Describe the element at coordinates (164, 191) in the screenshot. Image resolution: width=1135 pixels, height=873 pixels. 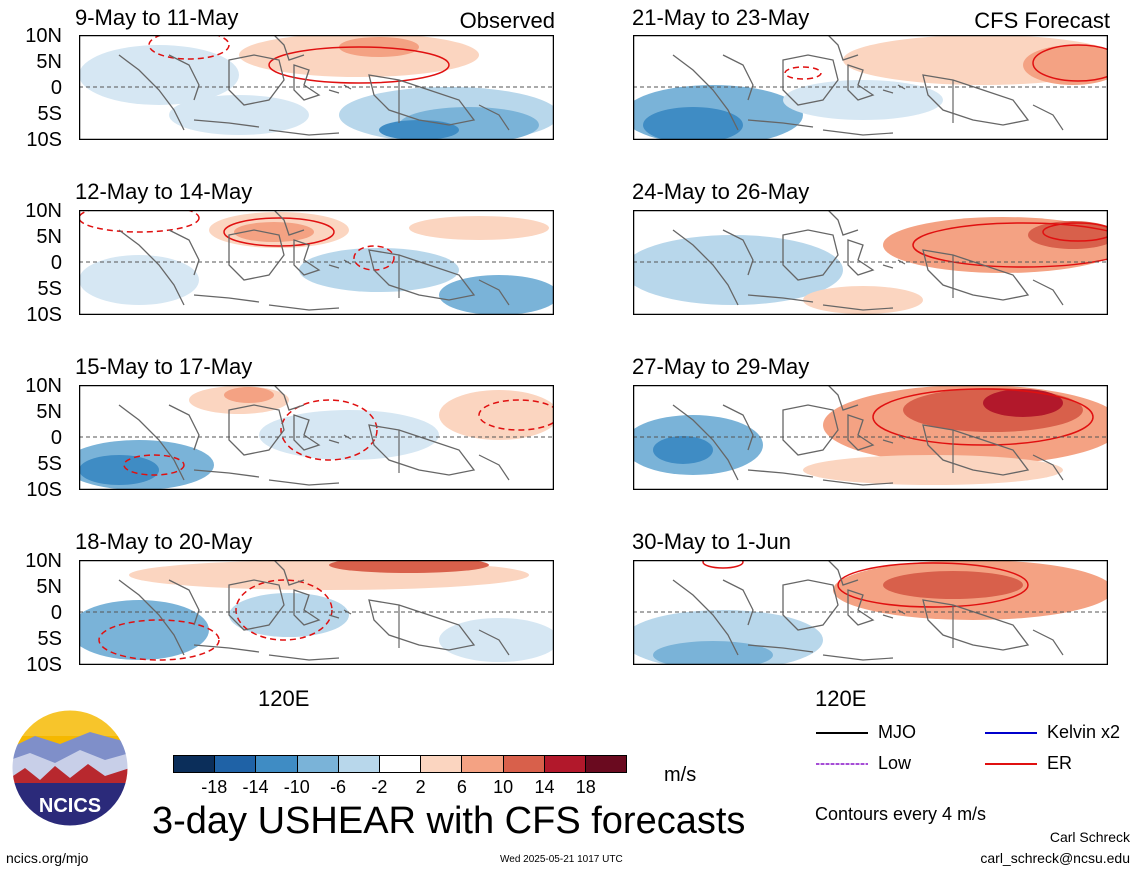
I see `panel-title: 12-May to 14-May` at that location.